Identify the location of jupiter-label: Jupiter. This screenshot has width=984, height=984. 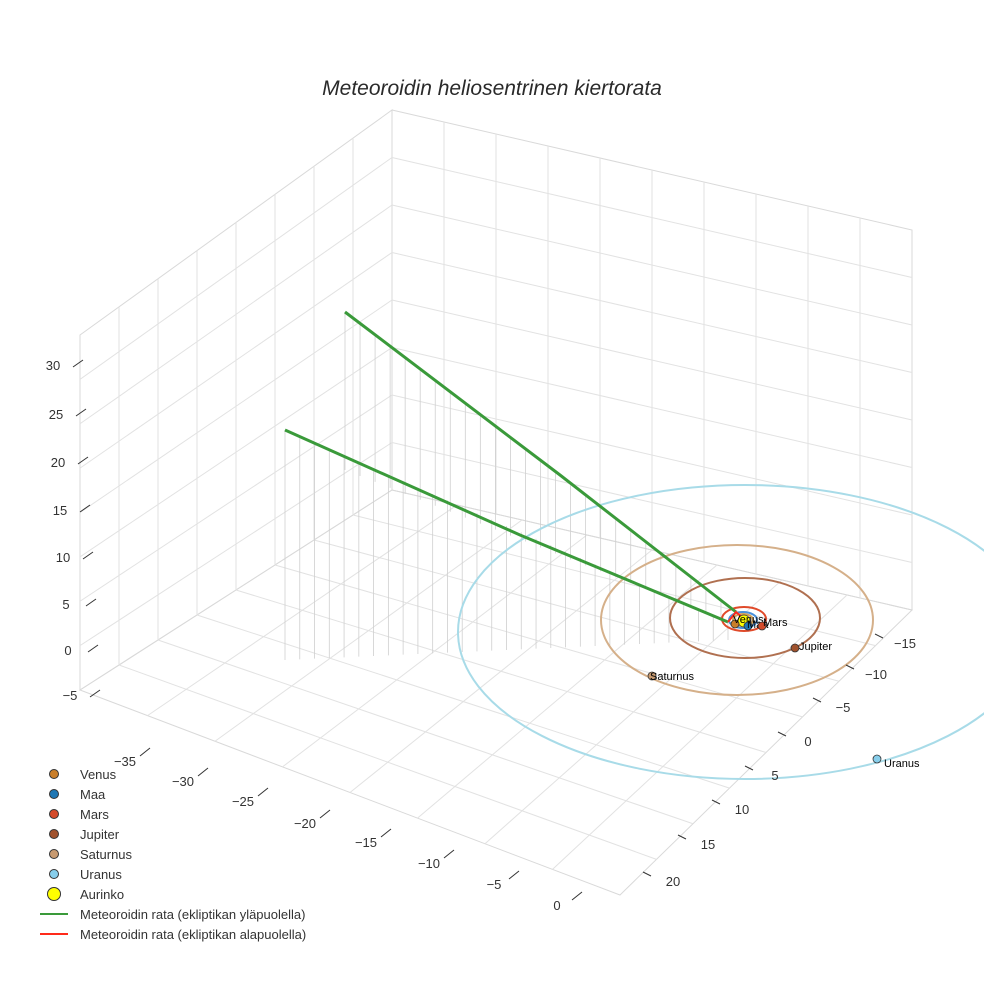
(815, 647).